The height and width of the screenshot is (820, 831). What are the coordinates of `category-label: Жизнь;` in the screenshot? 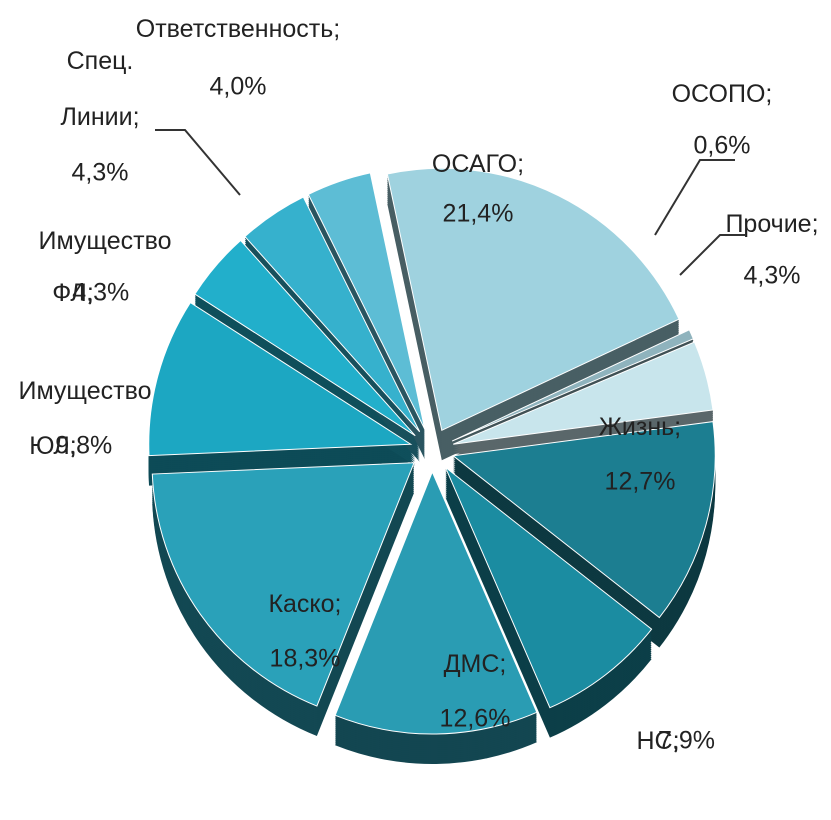 It's located at (640, 427).